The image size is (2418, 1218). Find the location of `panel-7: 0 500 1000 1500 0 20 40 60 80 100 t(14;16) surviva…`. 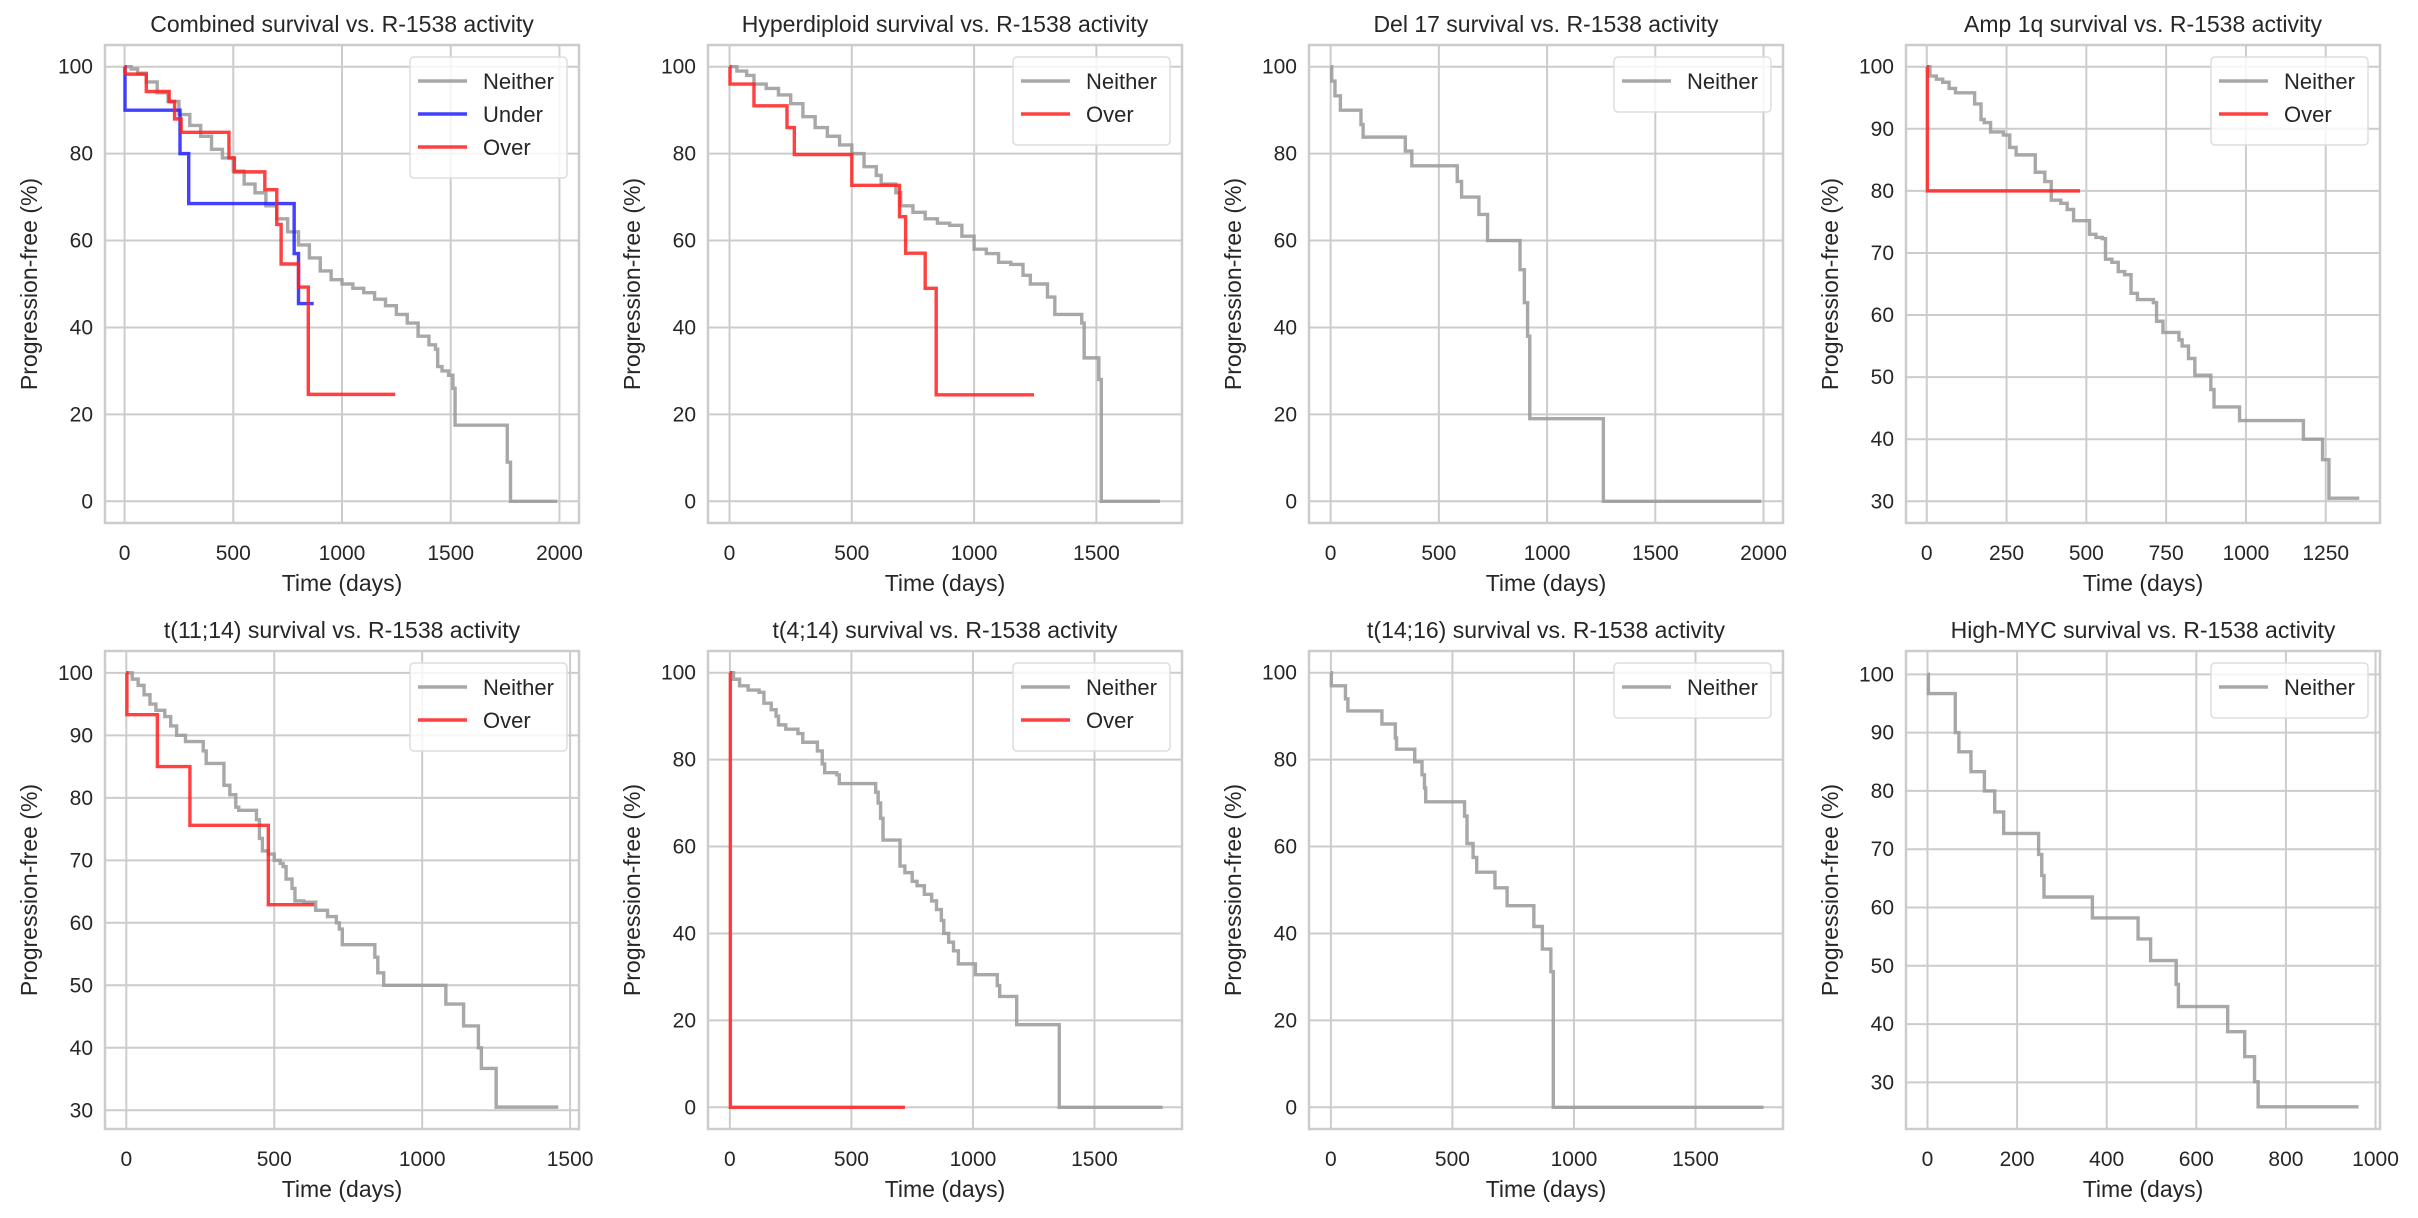

panel-7: 0 500 1000 1500 0 20 40 60 80 100 t(14;16) surviva… is located at coordinates (1502, 909).